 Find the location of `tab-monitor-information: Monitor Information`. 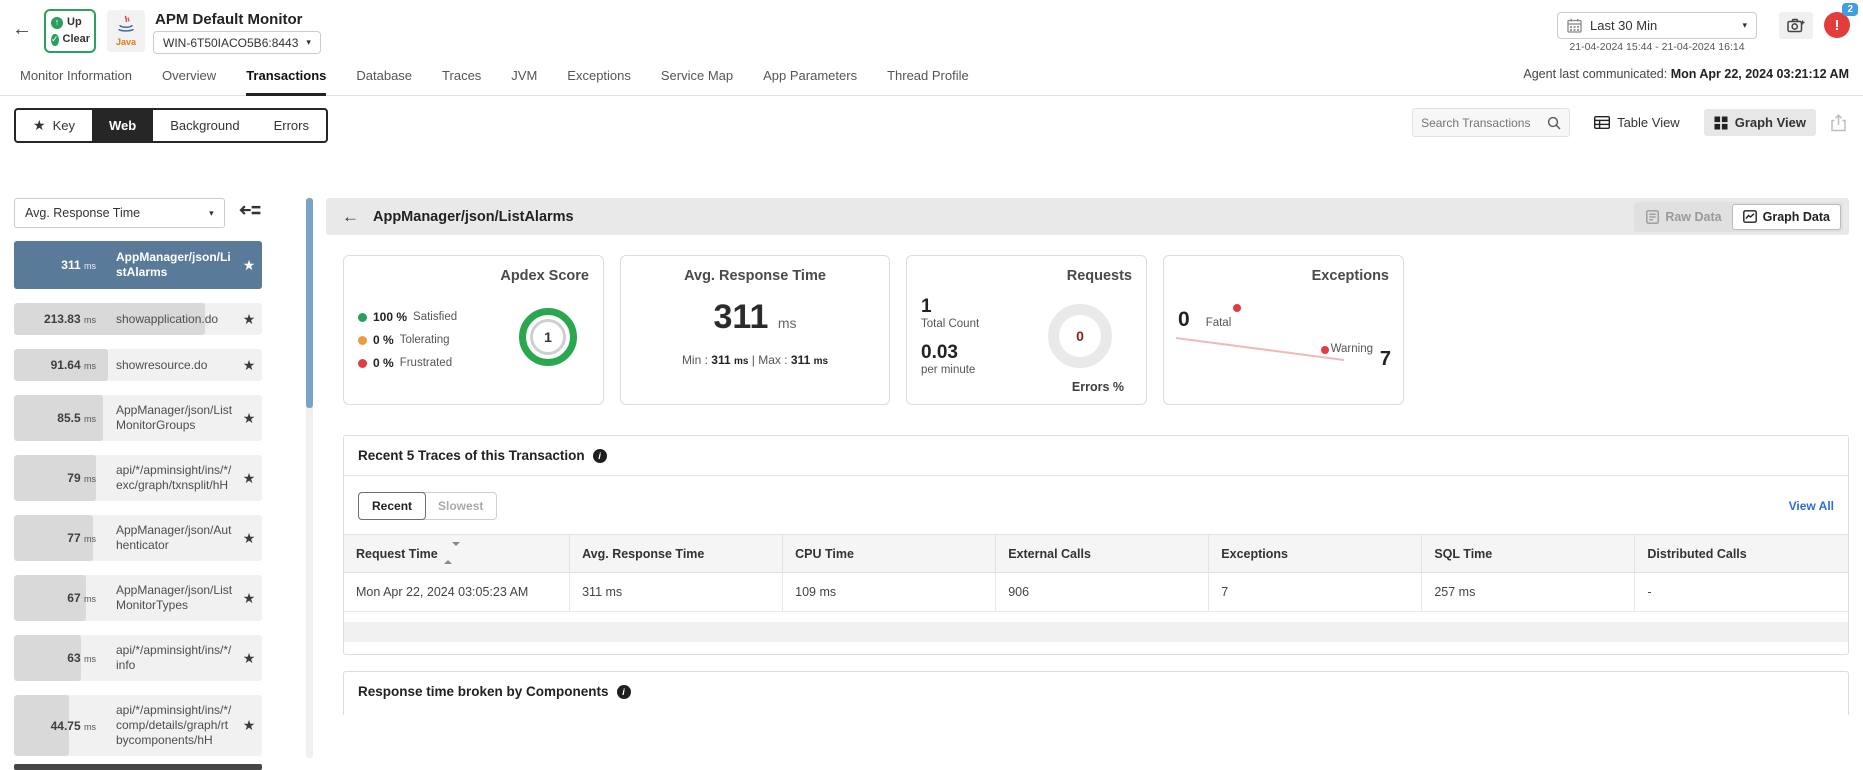

tab-monitor-information: Monitor Information is located at coordinates (76, 75).